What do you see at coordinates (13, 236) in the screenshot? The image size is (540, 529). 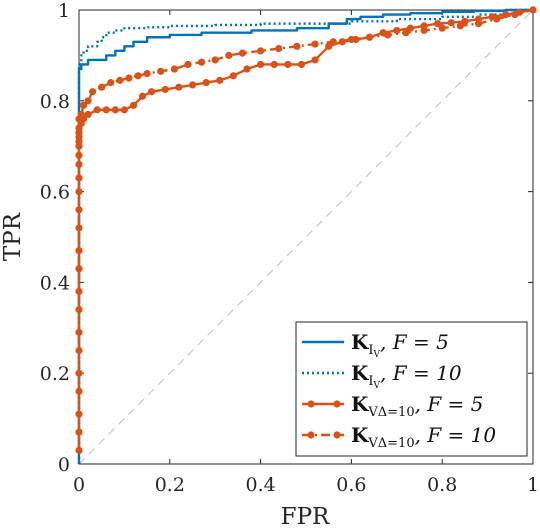 I see `y-axis-label: TPR` at bounding box center [13, 236].